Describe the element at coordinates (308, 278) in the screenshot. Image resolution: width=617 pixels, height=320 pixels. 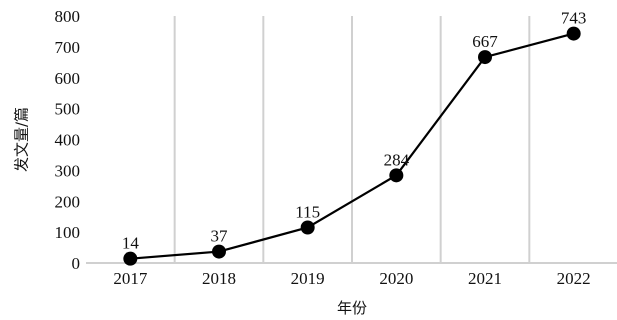
I see `x-tick-label-2019: 2019` at that location.